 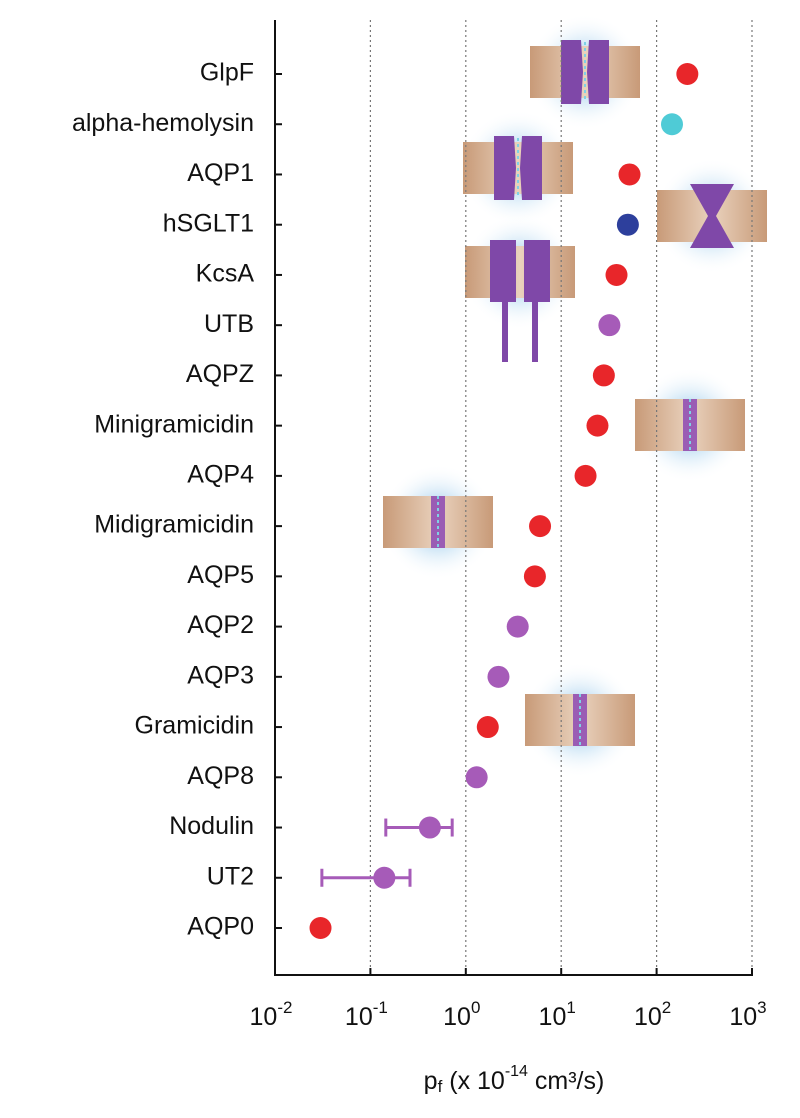 What do you see at coordinates (220, 776) in the screenshot?
I see `y-tick-label: AQP8` at bounding box center [220, 776].